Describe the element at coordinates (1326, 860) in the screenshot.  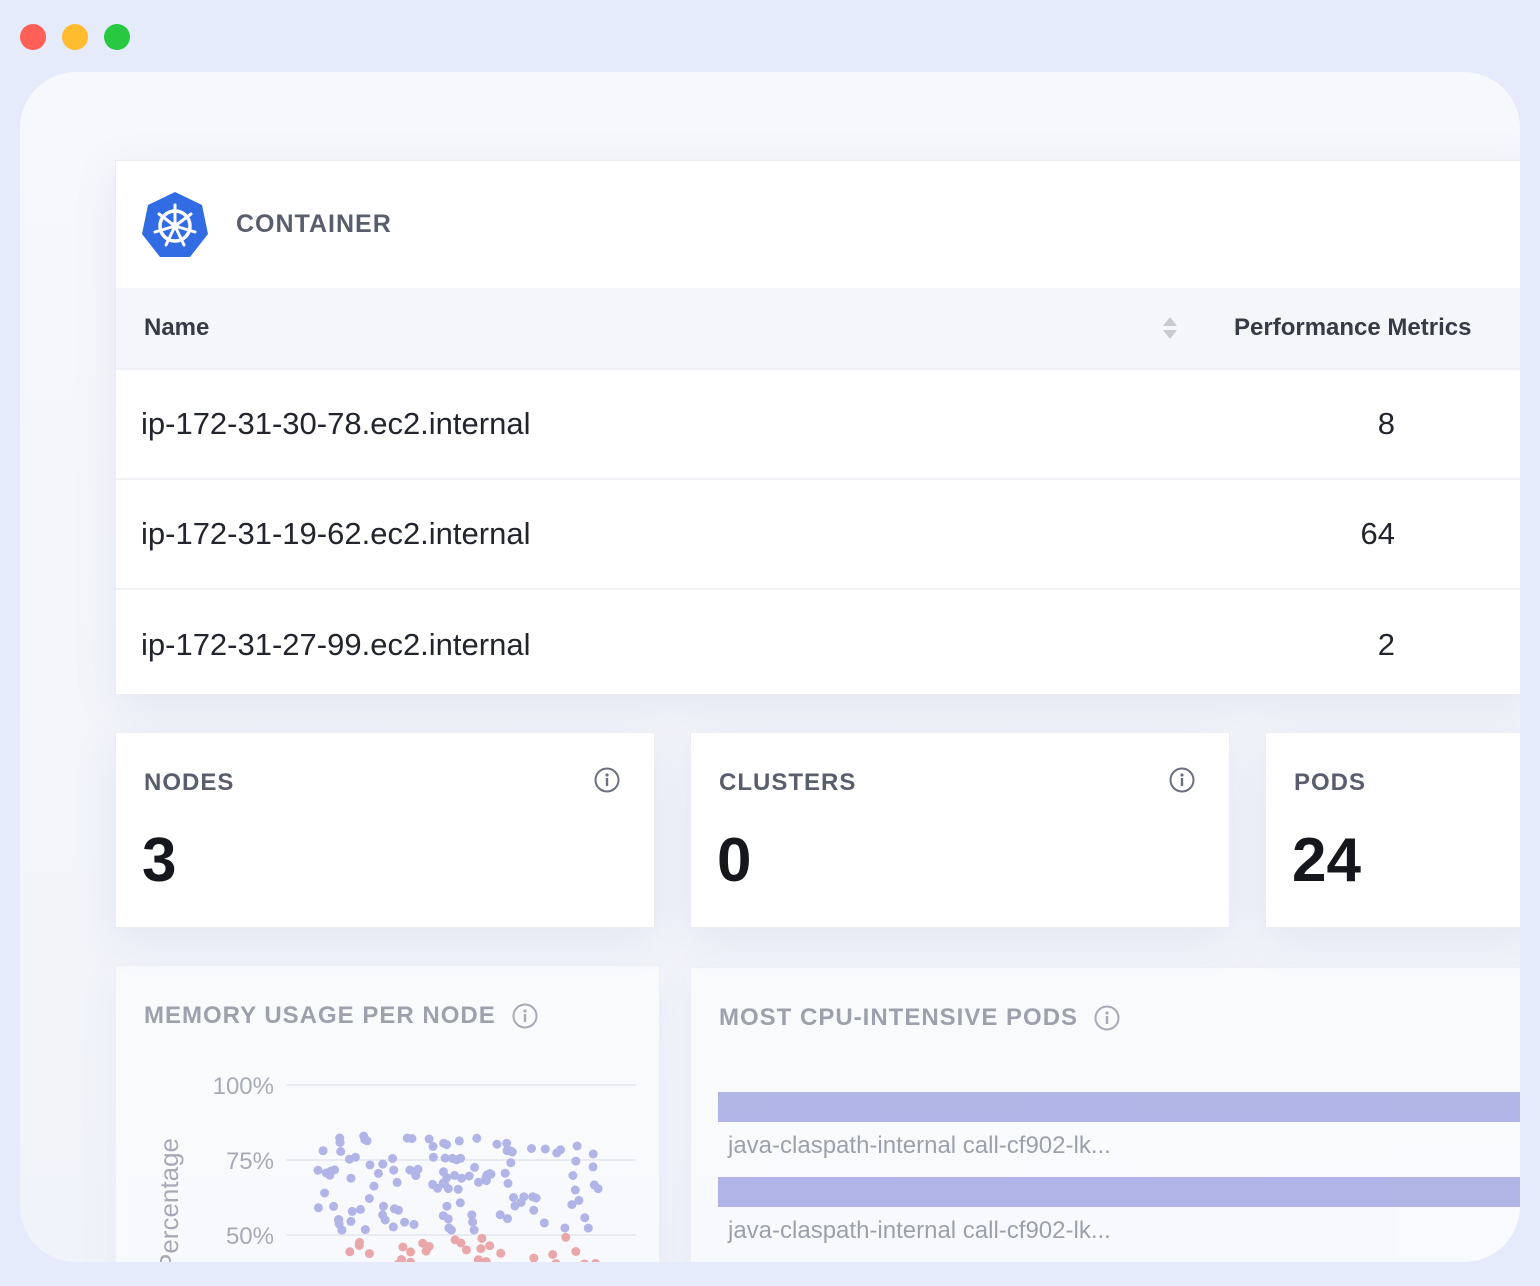
I see `pods-value: 24` at that location.